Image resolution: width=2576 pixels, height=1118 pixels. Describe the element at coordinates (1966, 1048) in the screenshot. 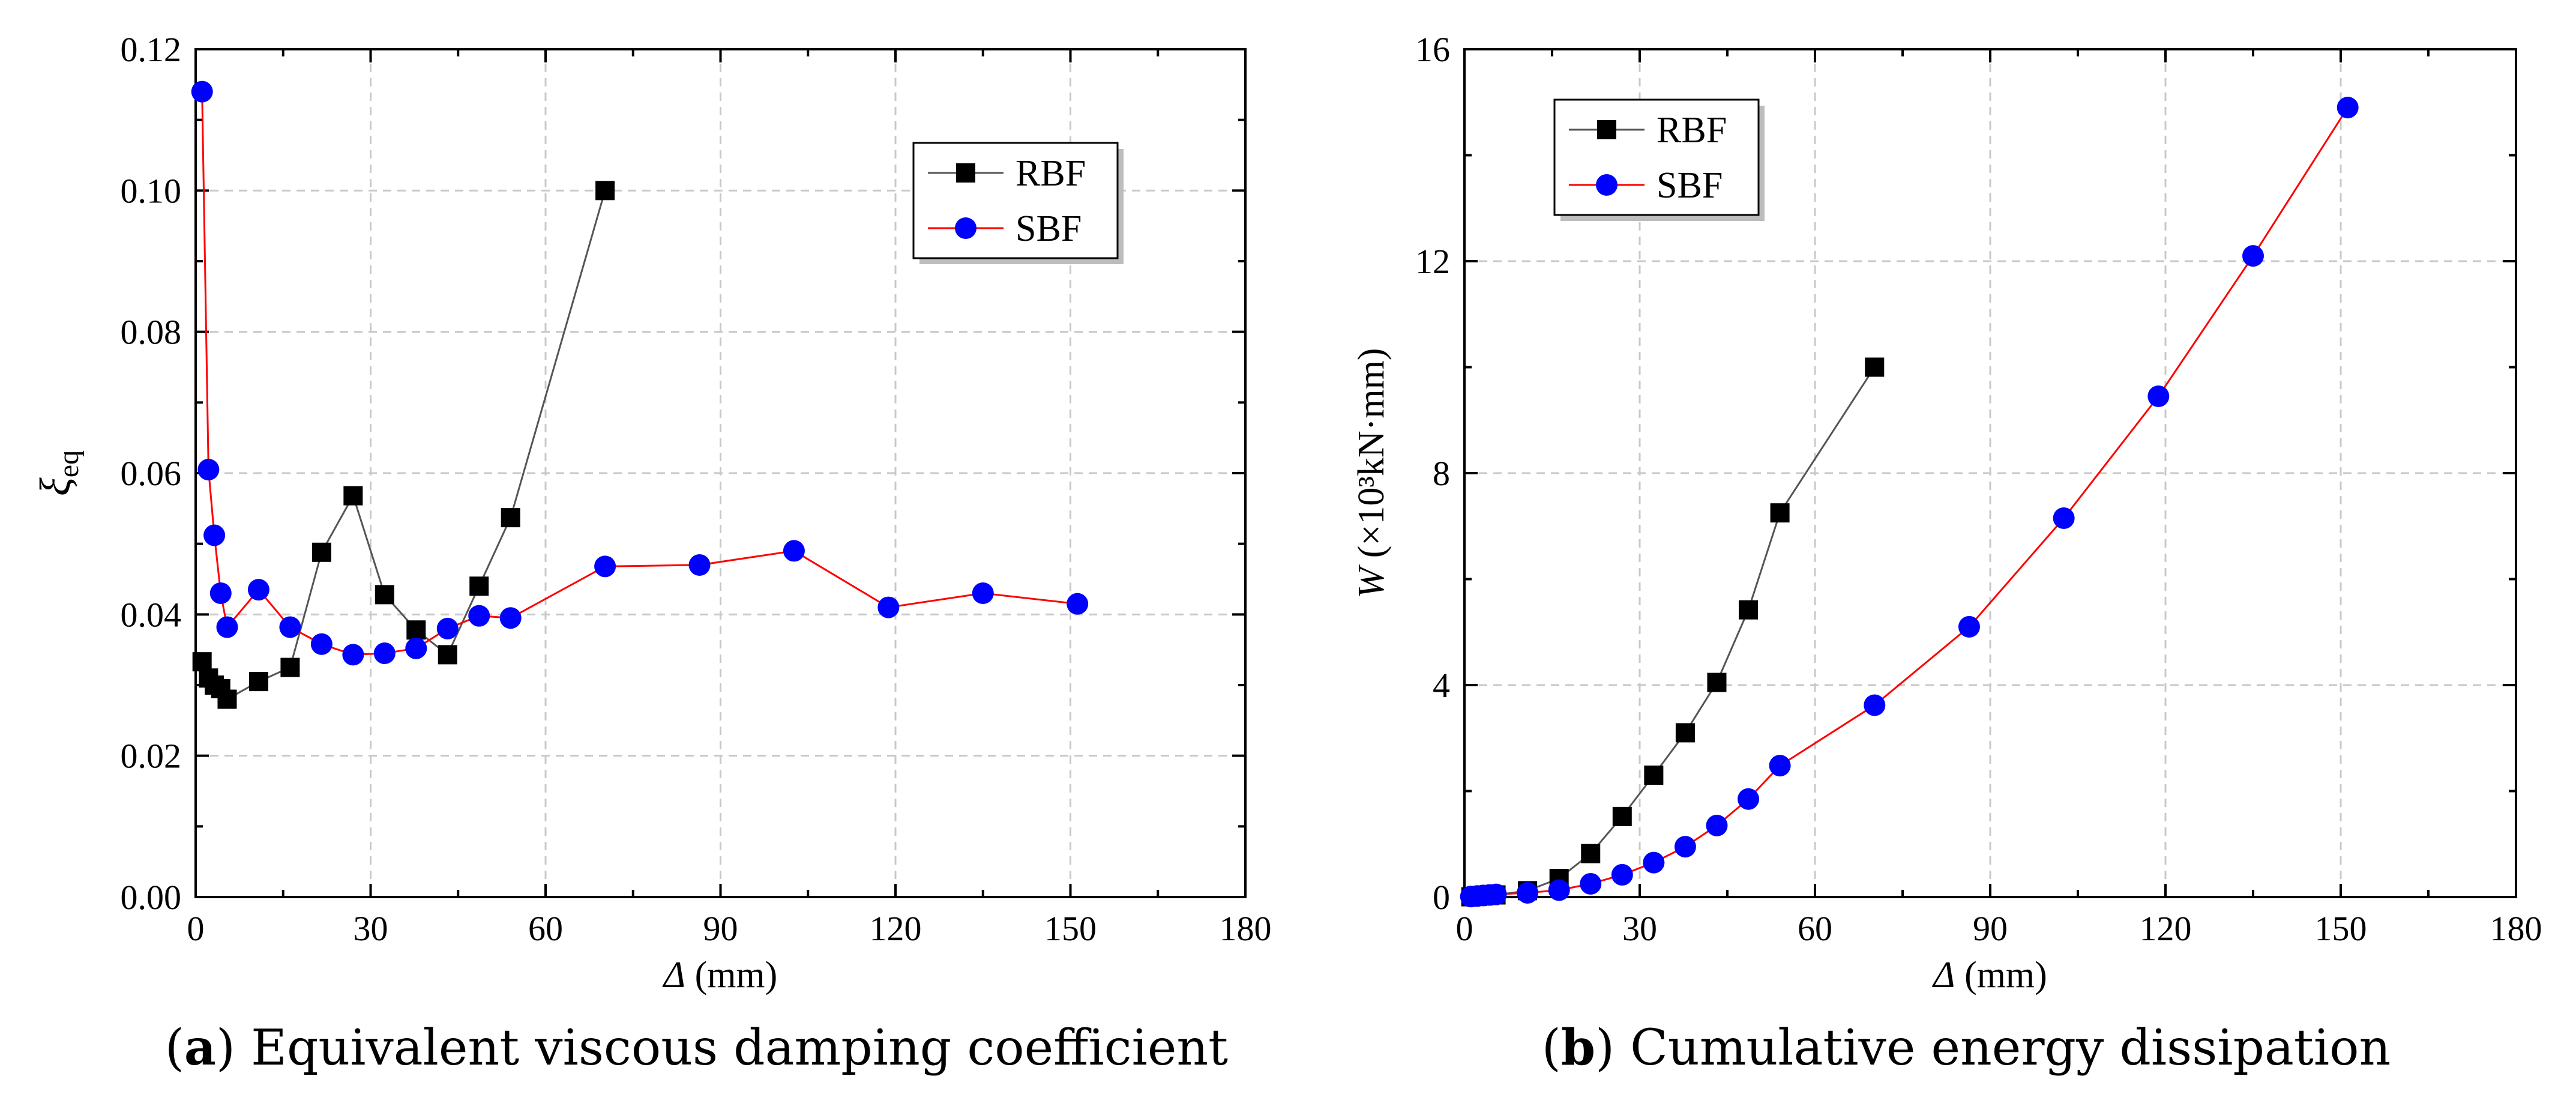

I see `panel-caption: (b) Cumulative energy dissipation` at that location.